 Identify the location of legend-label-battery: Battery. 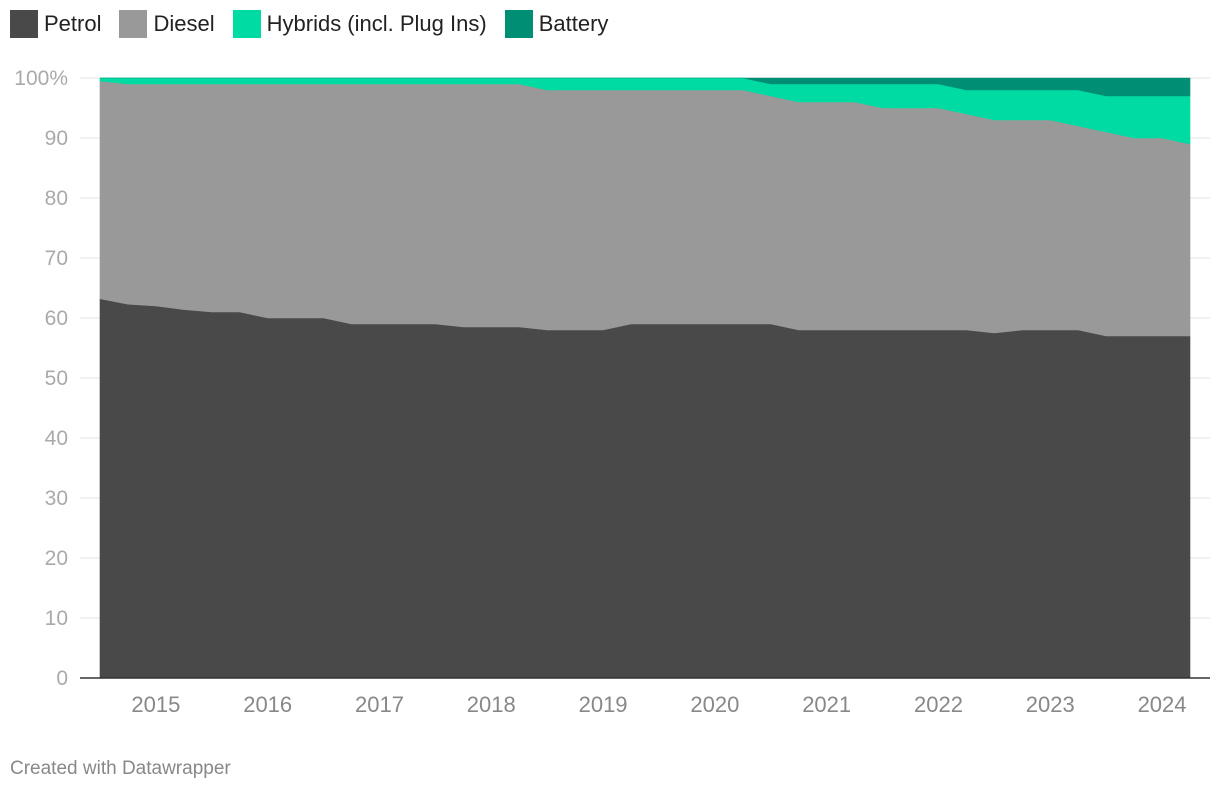
(573, 23).